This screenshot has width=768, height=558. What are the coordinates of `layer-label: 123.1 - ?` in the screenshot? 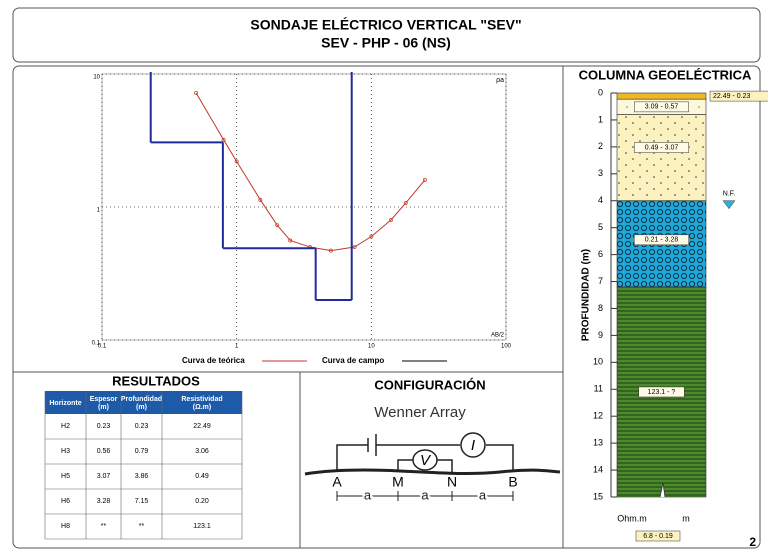 It's located at (662, 392).